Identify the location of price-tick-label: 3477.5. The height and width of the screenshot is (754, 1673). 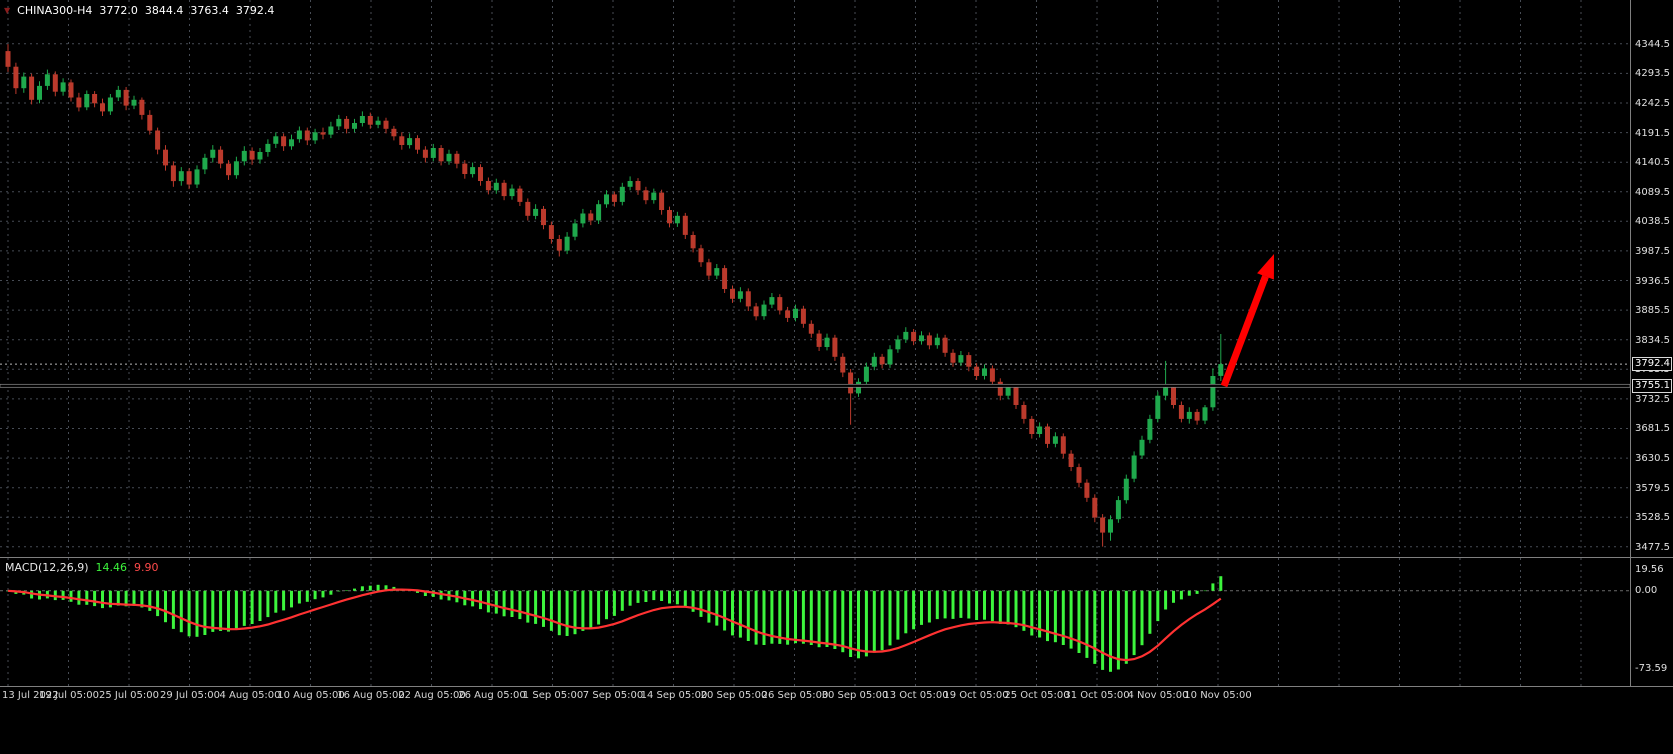
(1652, 547).